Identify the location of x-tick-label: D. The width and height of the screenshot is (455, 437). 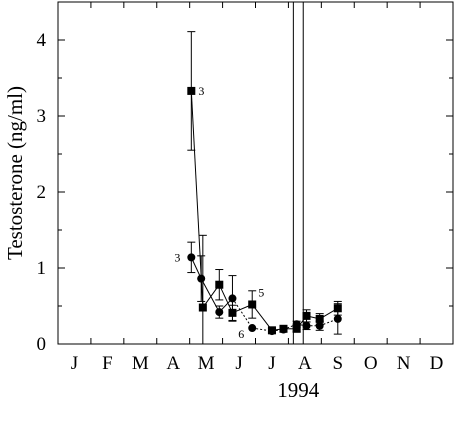
(437, 363).